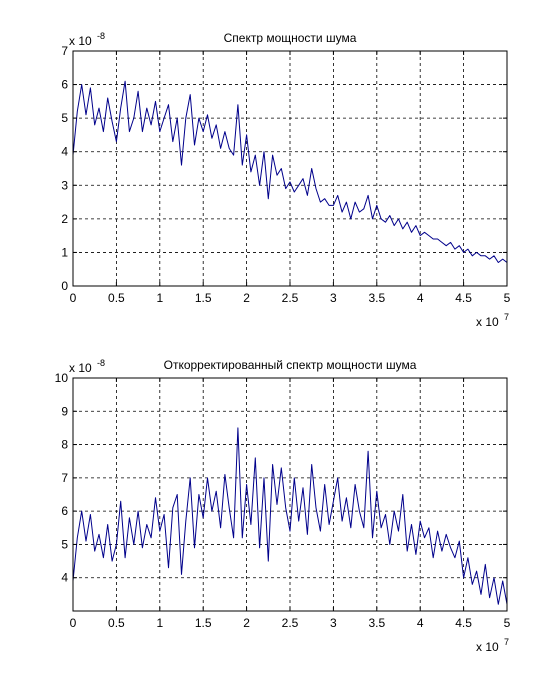  What do you see at coordinates (64, 118) in the screenshot?
I see `chart-1-y-tick-label-5: 5` at bounding box center [64, 118].